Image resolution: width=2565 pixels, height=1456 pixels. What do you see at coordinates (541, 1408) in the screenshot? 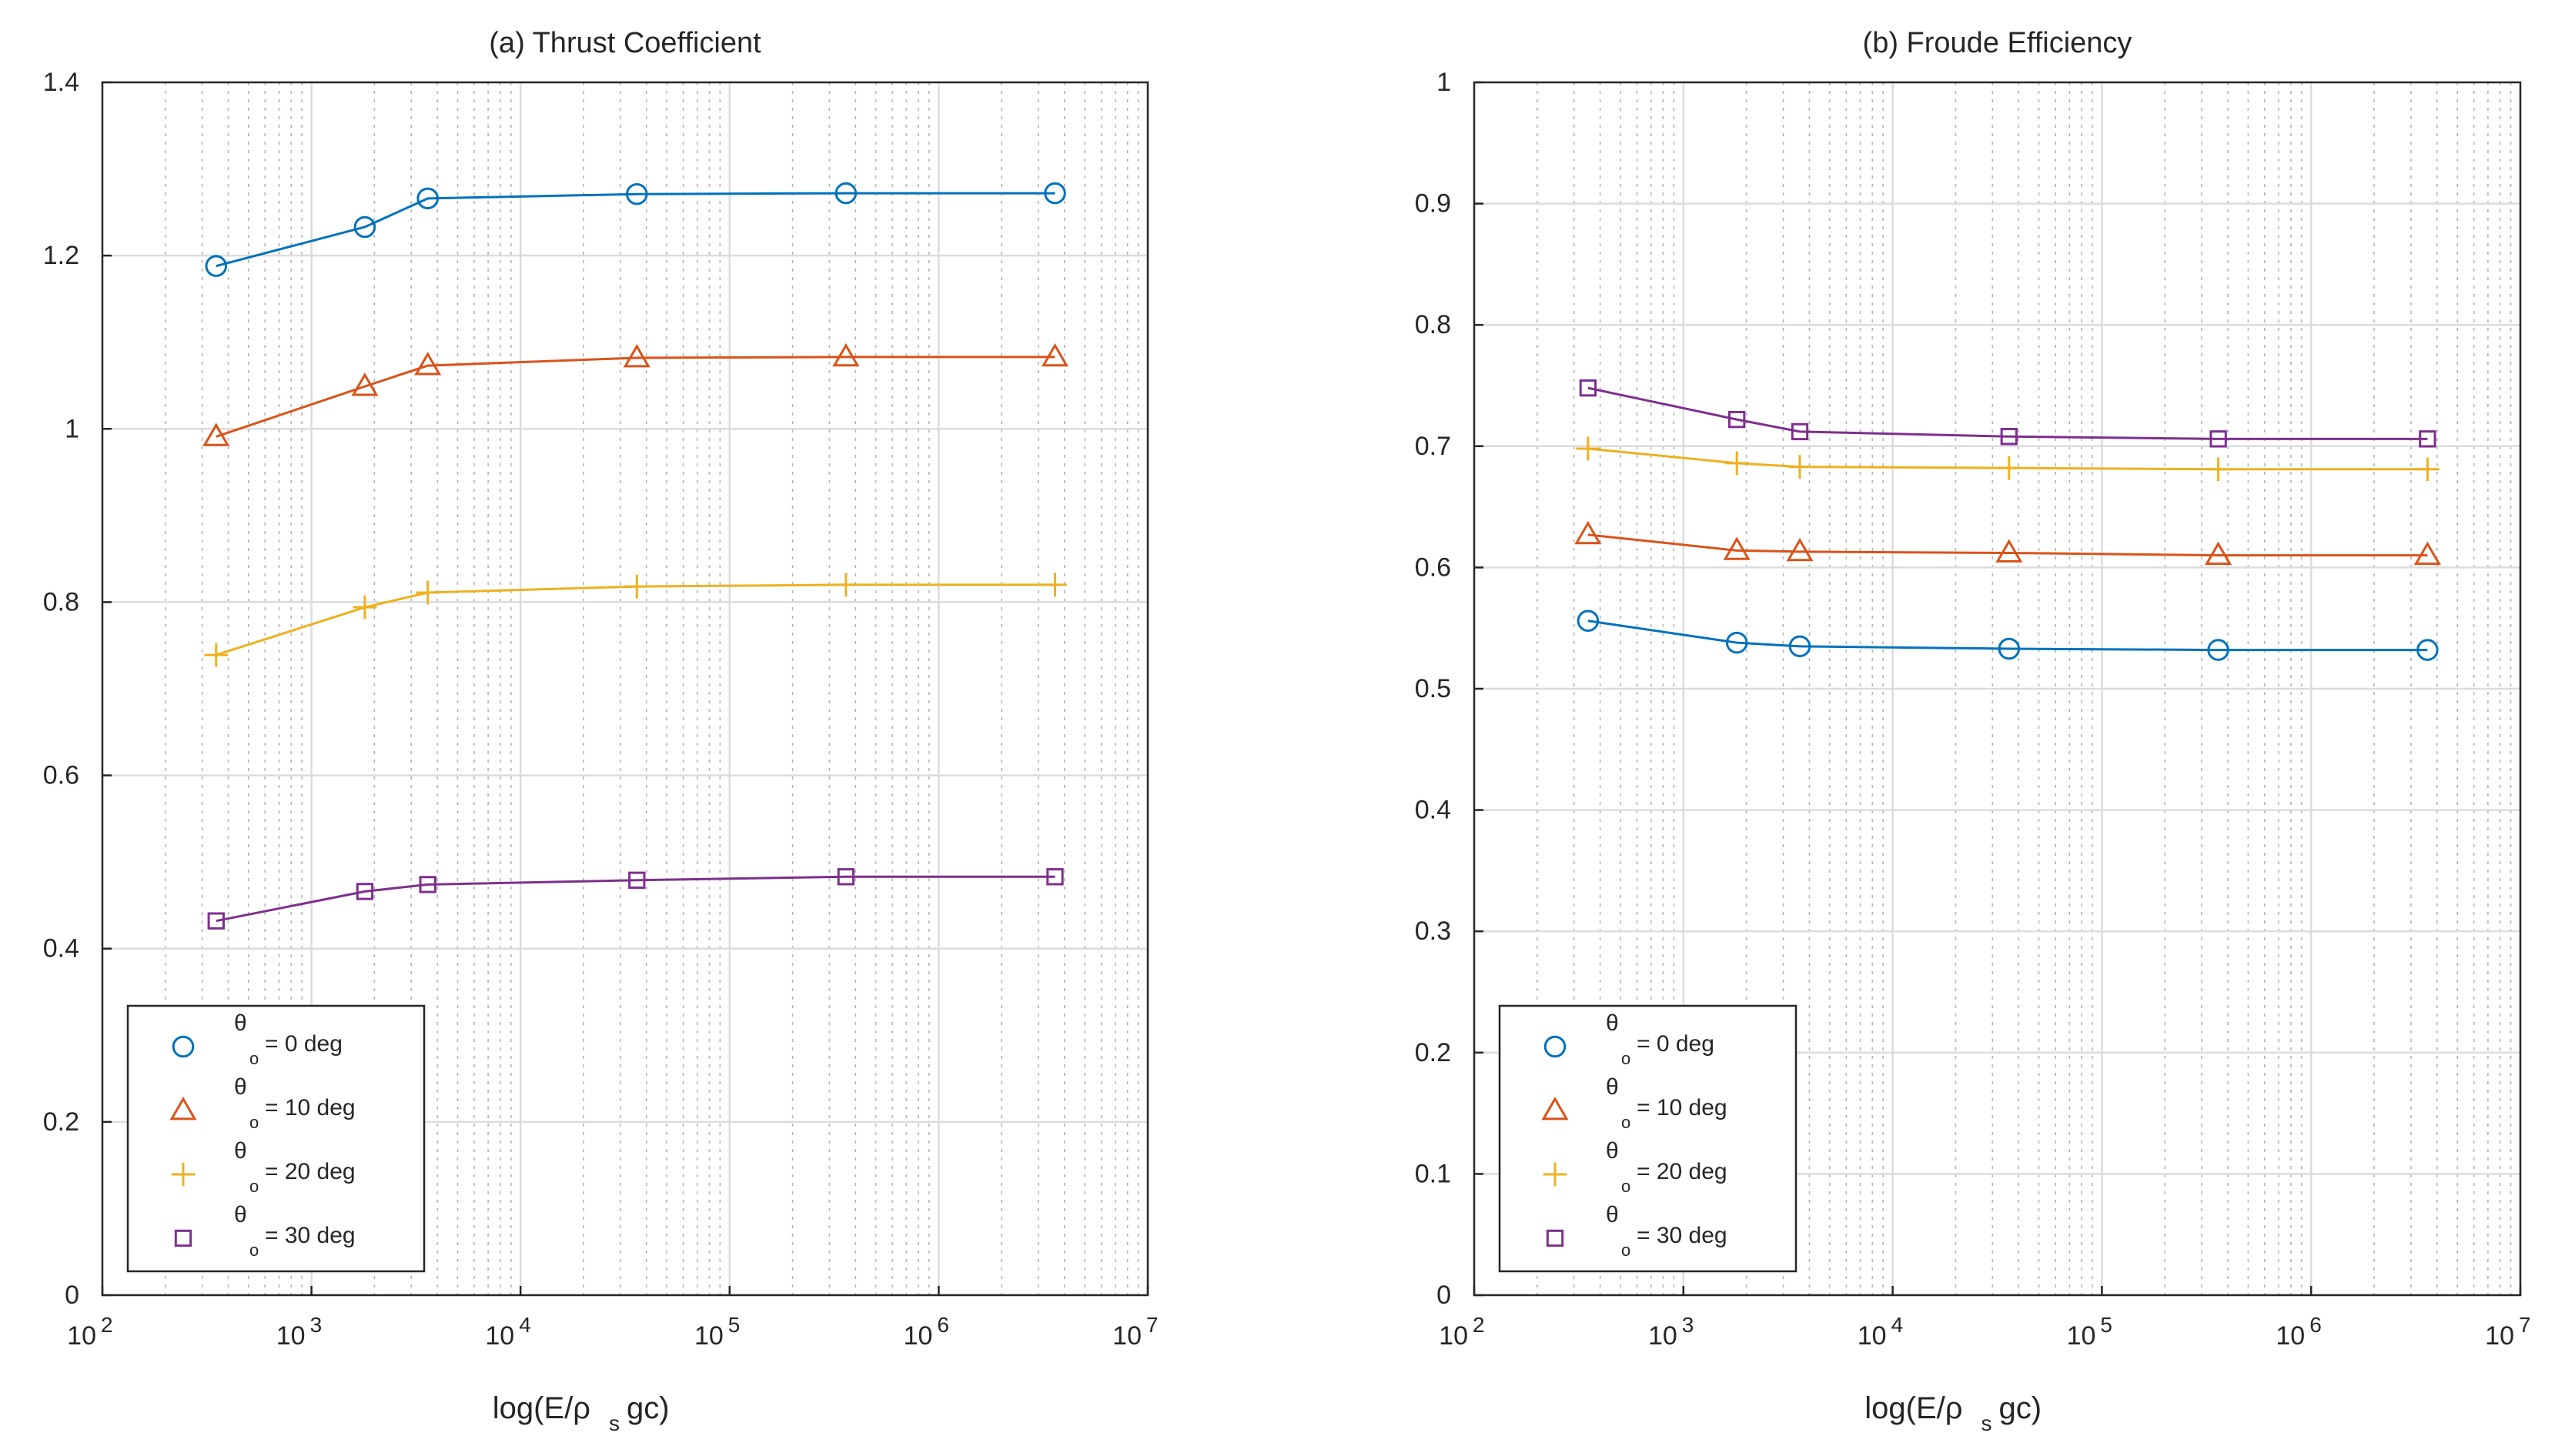
I see `x-axis-label: log(E/ρ` at bounding box center [541, 1408].